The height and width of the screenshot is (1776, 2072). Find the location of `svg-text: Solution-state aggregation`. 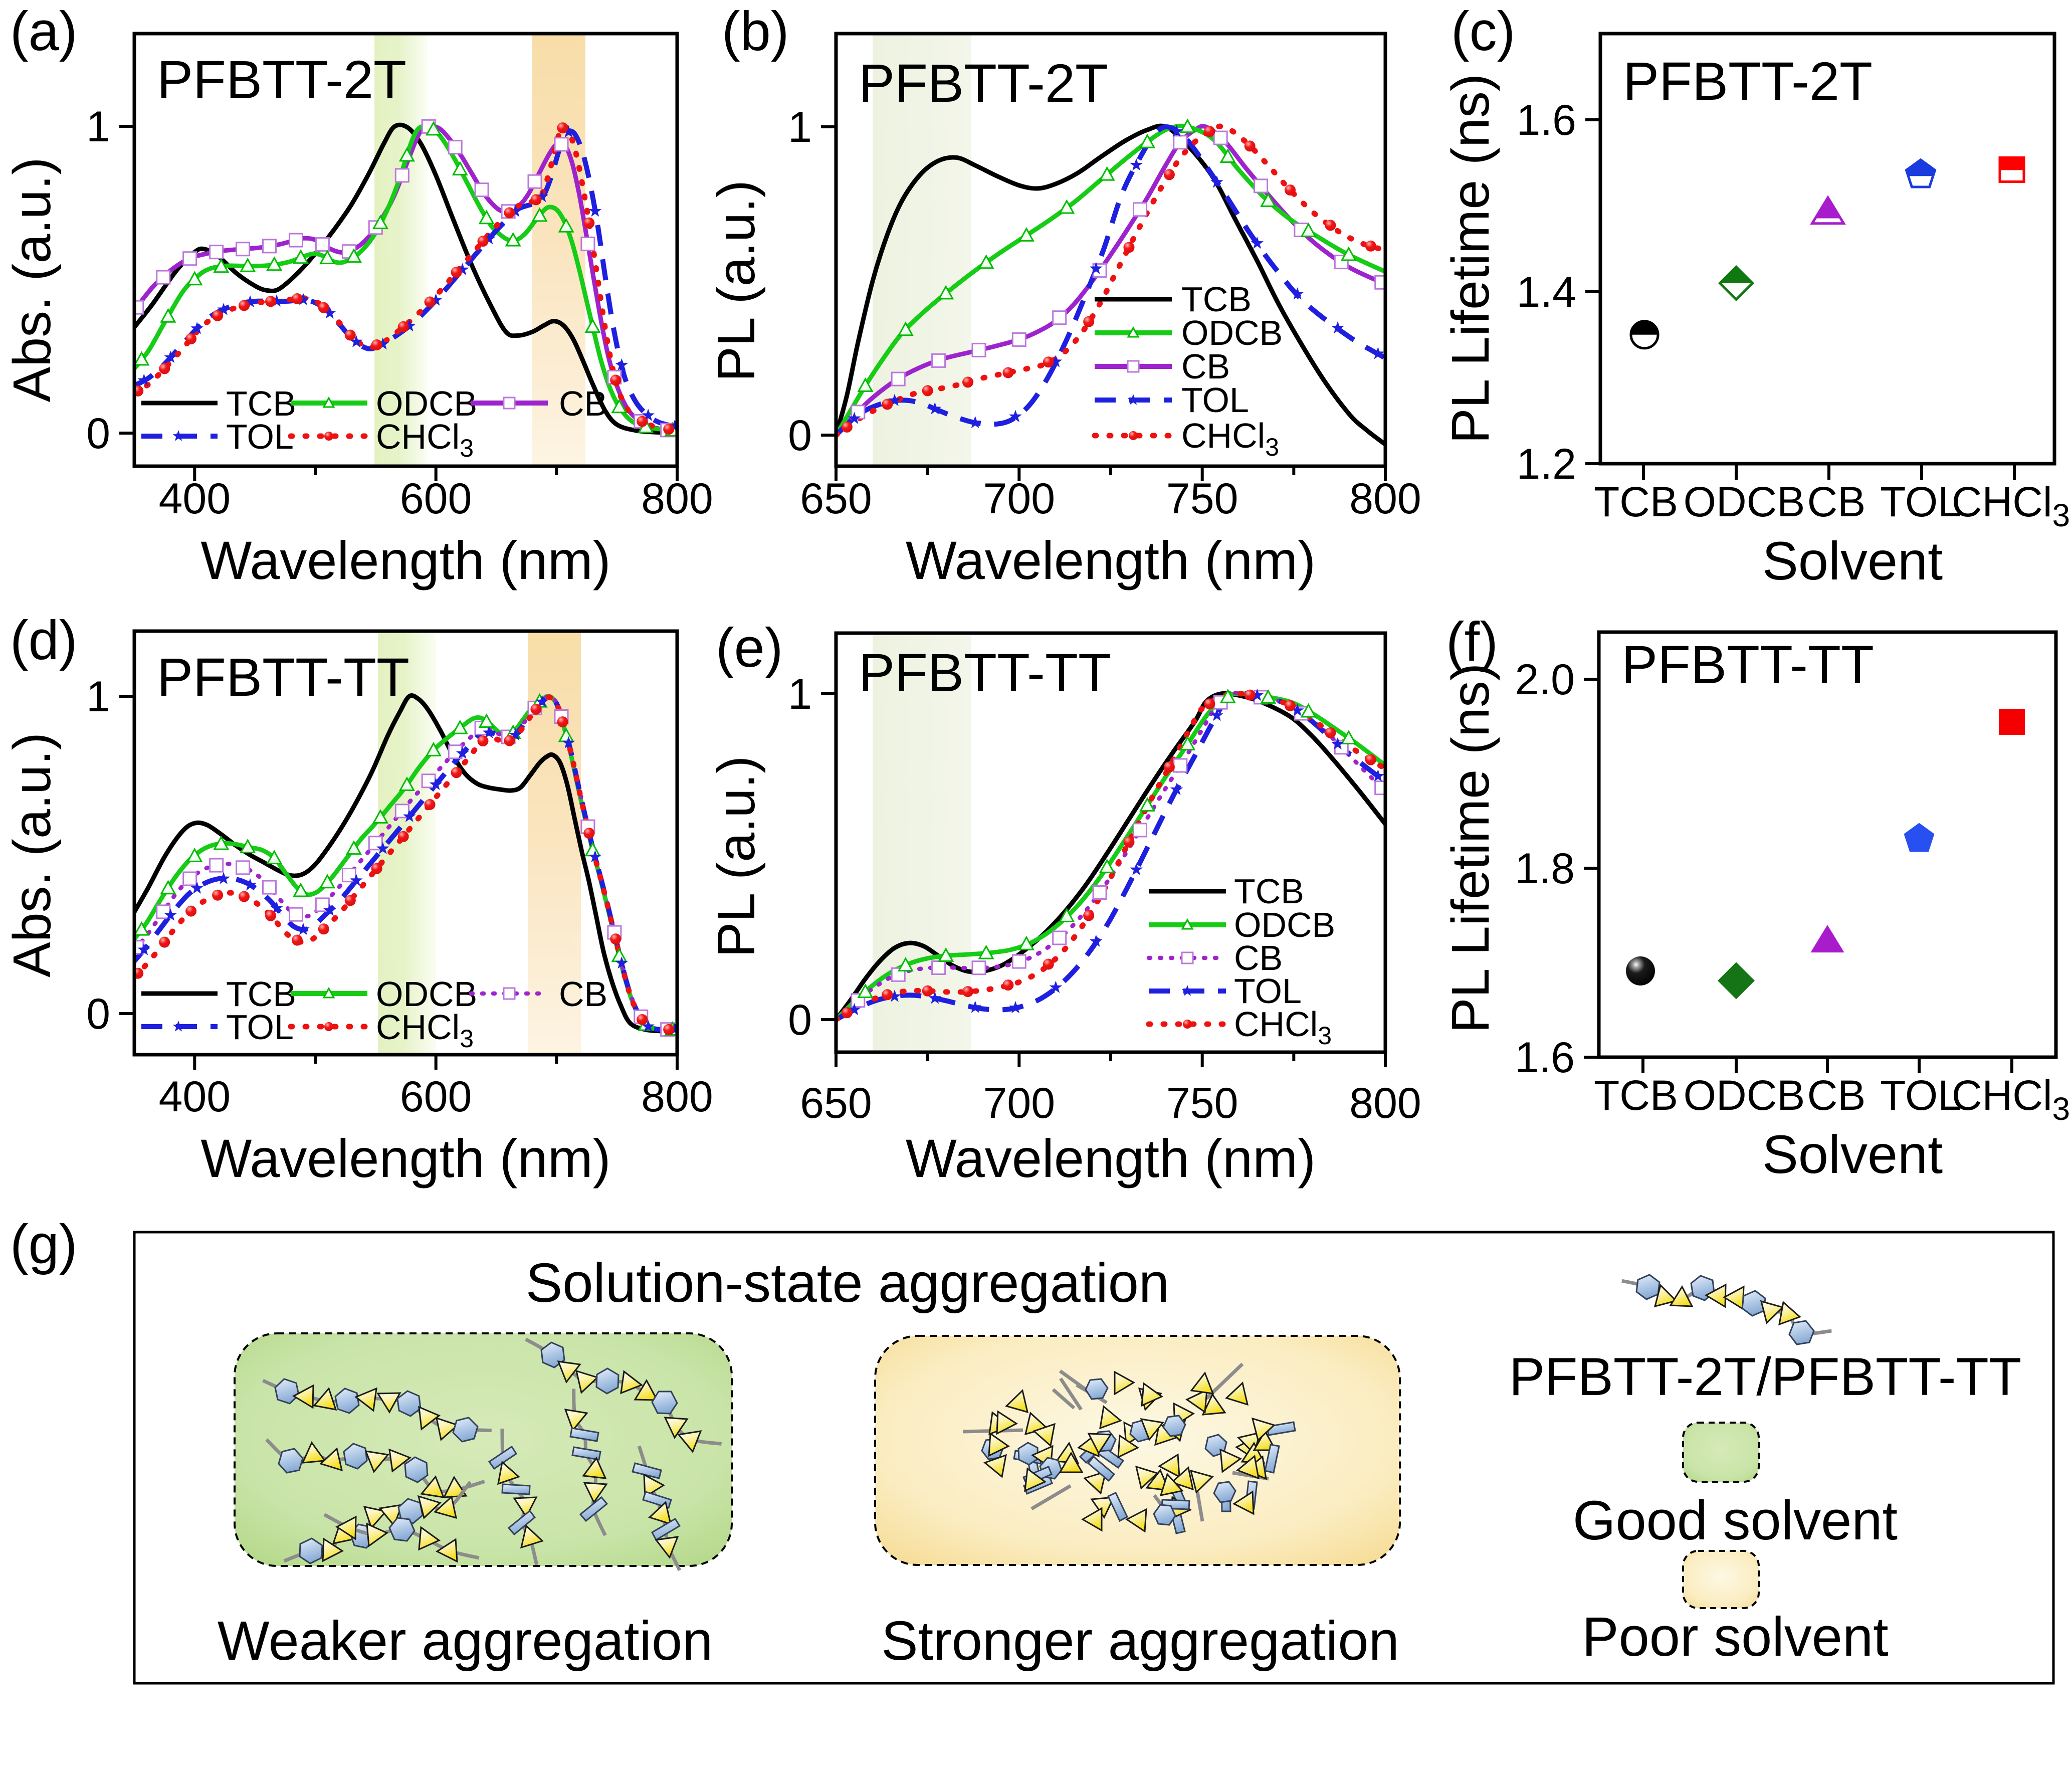

svg-text: Solution-state aggregation is located at coordinates (847, 1283).